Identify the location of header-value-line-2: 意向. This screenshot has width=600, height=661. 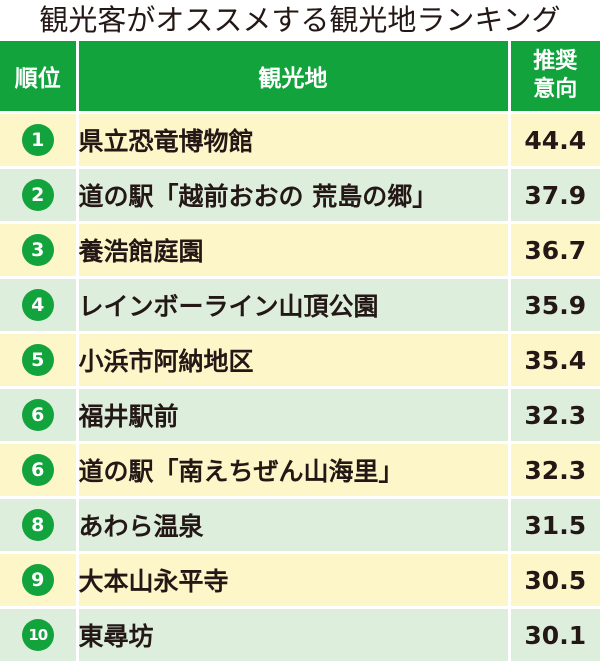
(555, 90).